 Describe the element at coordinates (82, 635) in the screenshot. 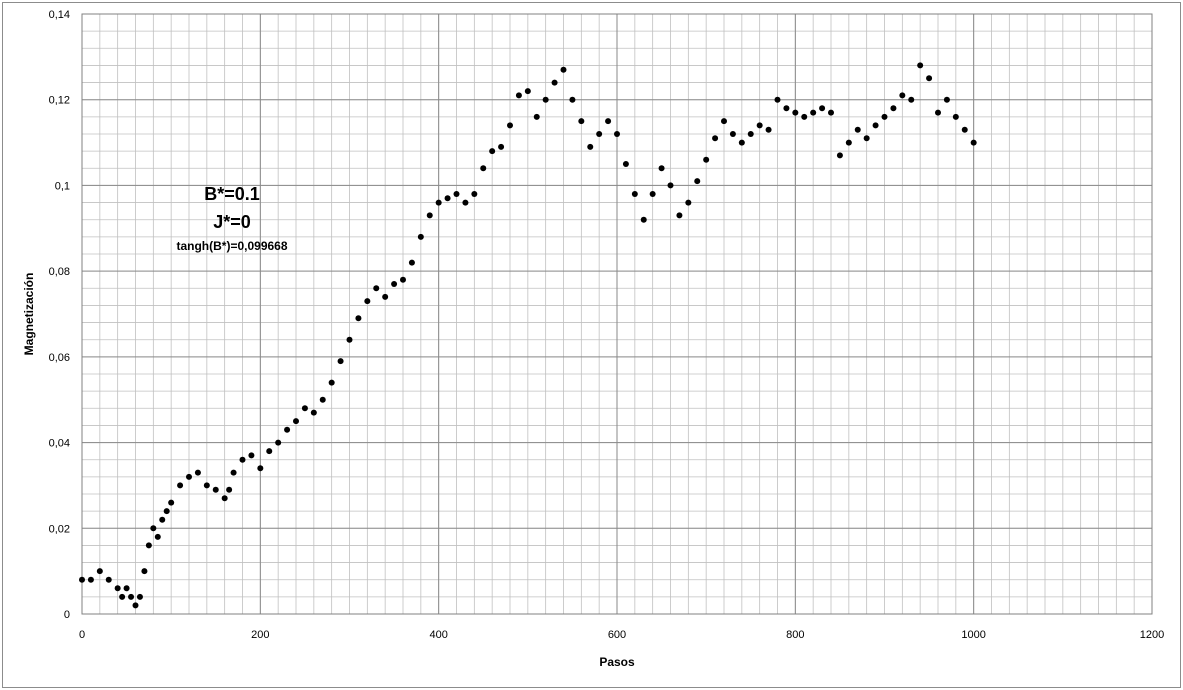

I see `x-tick-label: 0` at that location.